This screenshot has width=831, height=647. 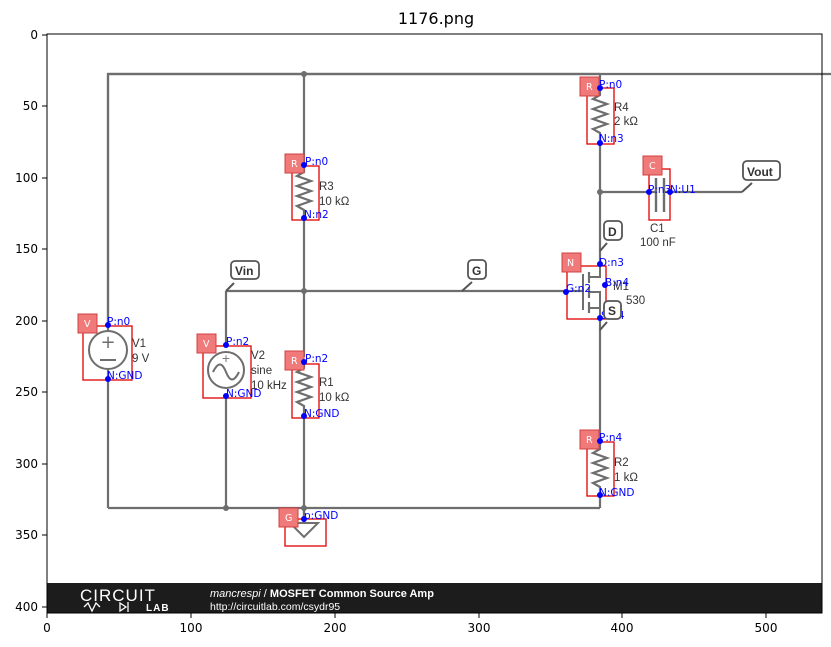 I want to click on r3-pin-n: N:n2, so click(x=316, y=215).